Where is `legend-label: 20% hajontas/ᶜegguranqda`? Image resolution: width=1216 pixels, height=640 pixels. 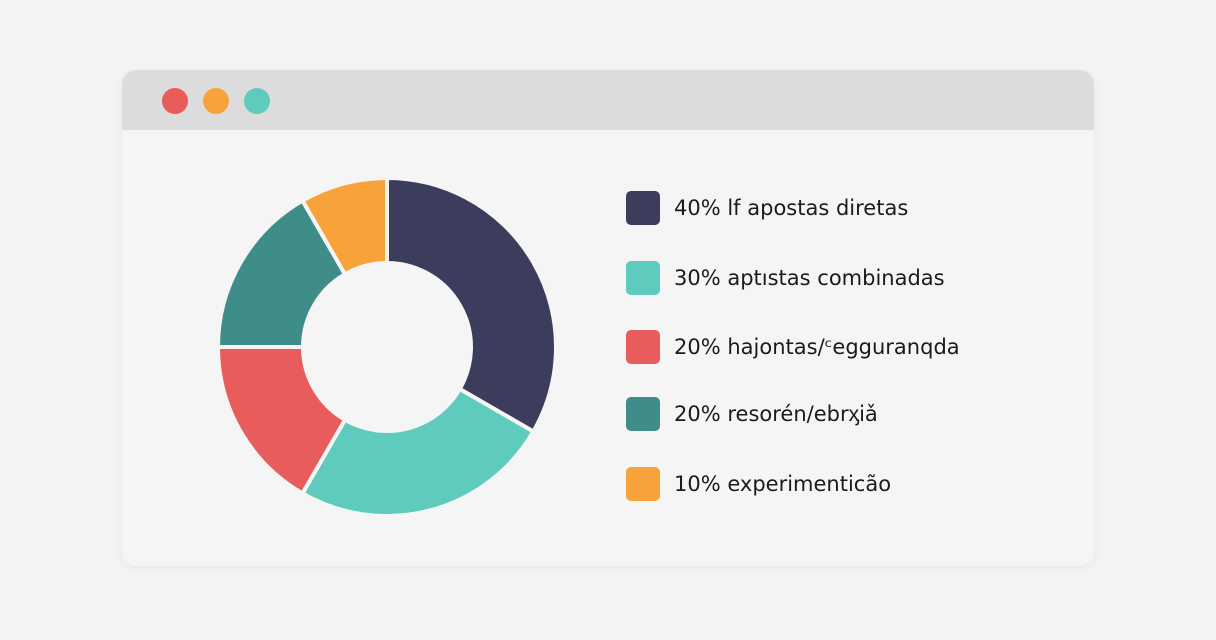
legend-label: 20% hajontas/ᶜegguranqda is located at coordinates (817, 347).